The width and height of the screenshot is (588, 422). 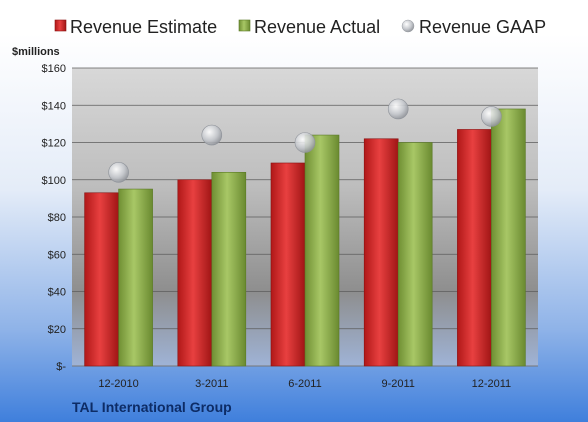 What do you see at coordinates (482, 27) in the screenshot?
I see `legend-label-gaap: Revenue GAAP` at bounding box center [482, 27].